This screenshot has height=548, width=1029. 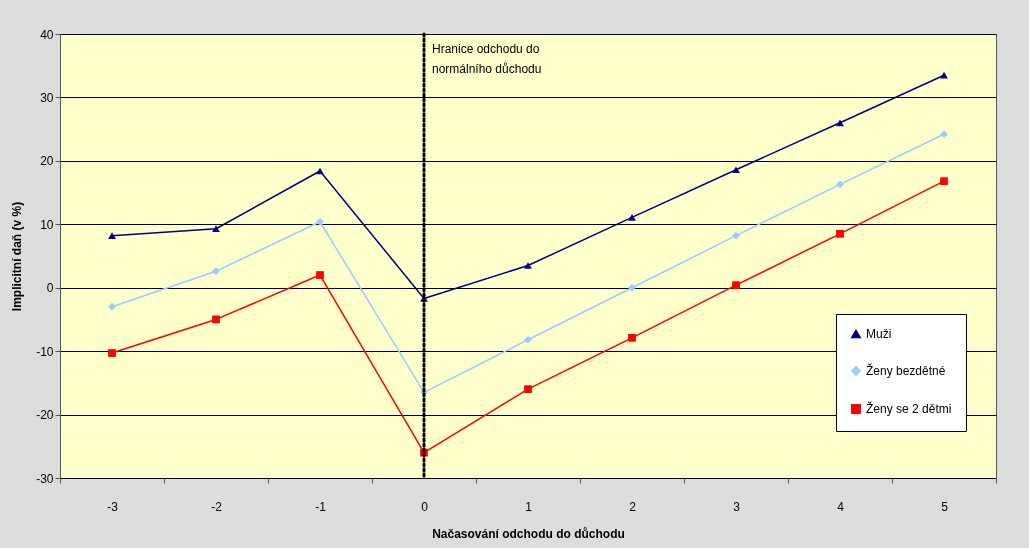 What do you see at coordinates (528, 533) in the screenshot?
I see `x-axis-title: Načasování odchodu do důchodu` at bounding box center [528, 533].